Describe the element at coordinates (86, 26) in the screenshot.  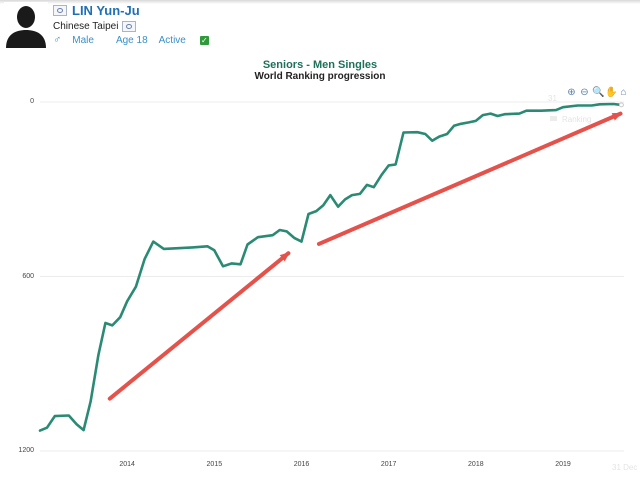
I see `country-name: Chinese Taipei` at that location.